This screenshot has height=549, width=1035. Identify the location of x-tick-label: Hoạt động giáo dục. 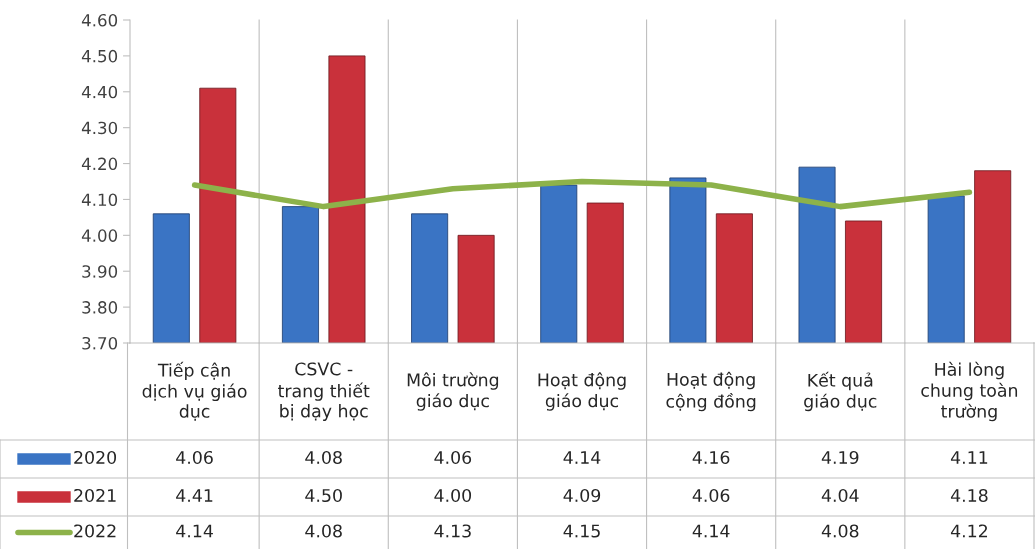
(582, 391).